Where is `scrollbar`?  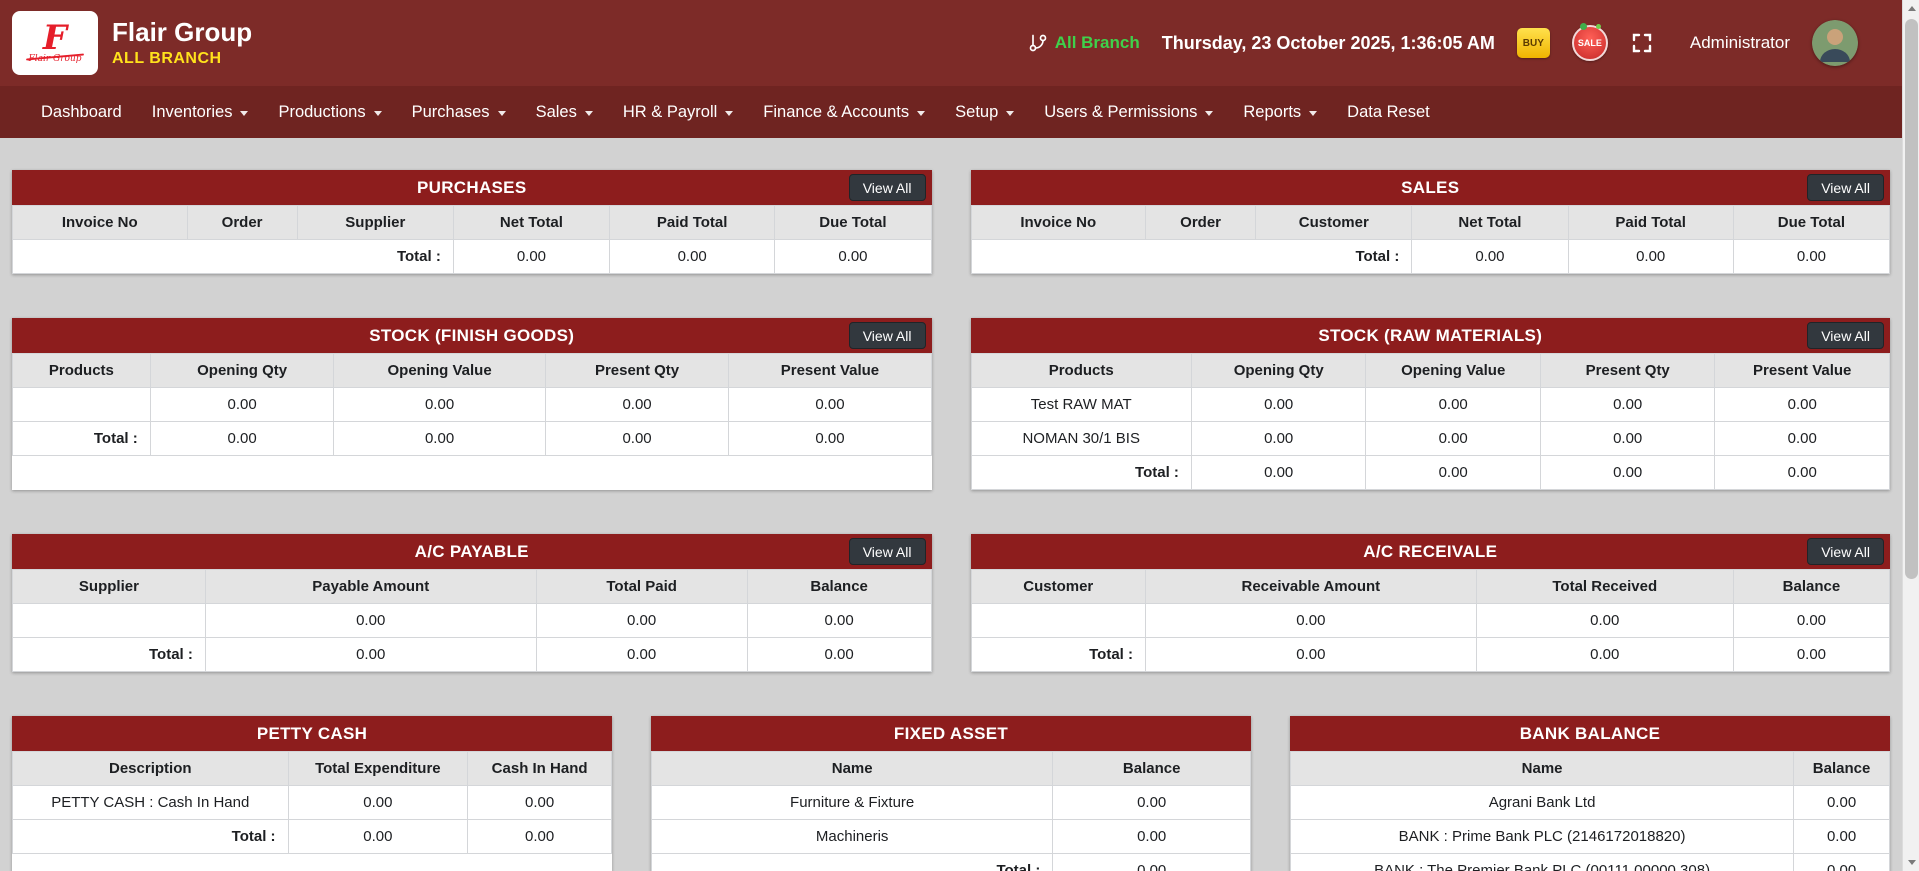
scrollbar is located at coordinates (1910, 435).